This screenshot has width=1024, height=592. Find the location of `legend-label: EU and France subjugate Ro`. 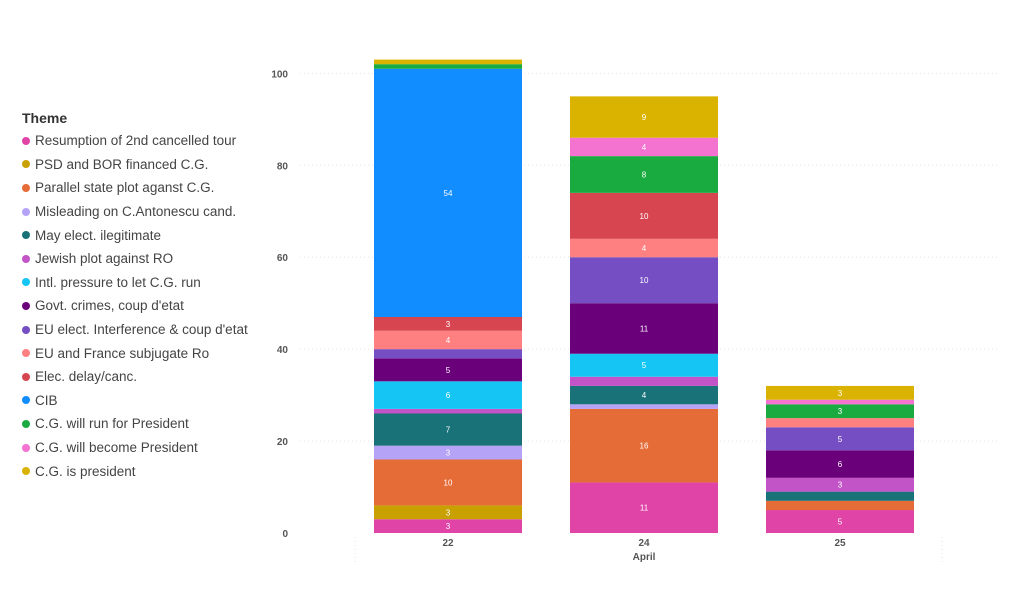

legend-label: EU and France subjugate Ro is located at coordinates (122, 353).